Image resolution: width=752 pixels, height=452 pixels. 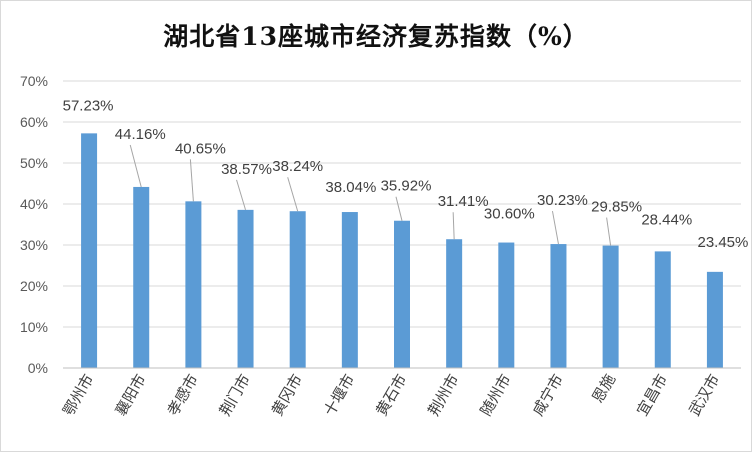 I want to click on x-tick-label: 荆门市, so click(x=235, y=395).